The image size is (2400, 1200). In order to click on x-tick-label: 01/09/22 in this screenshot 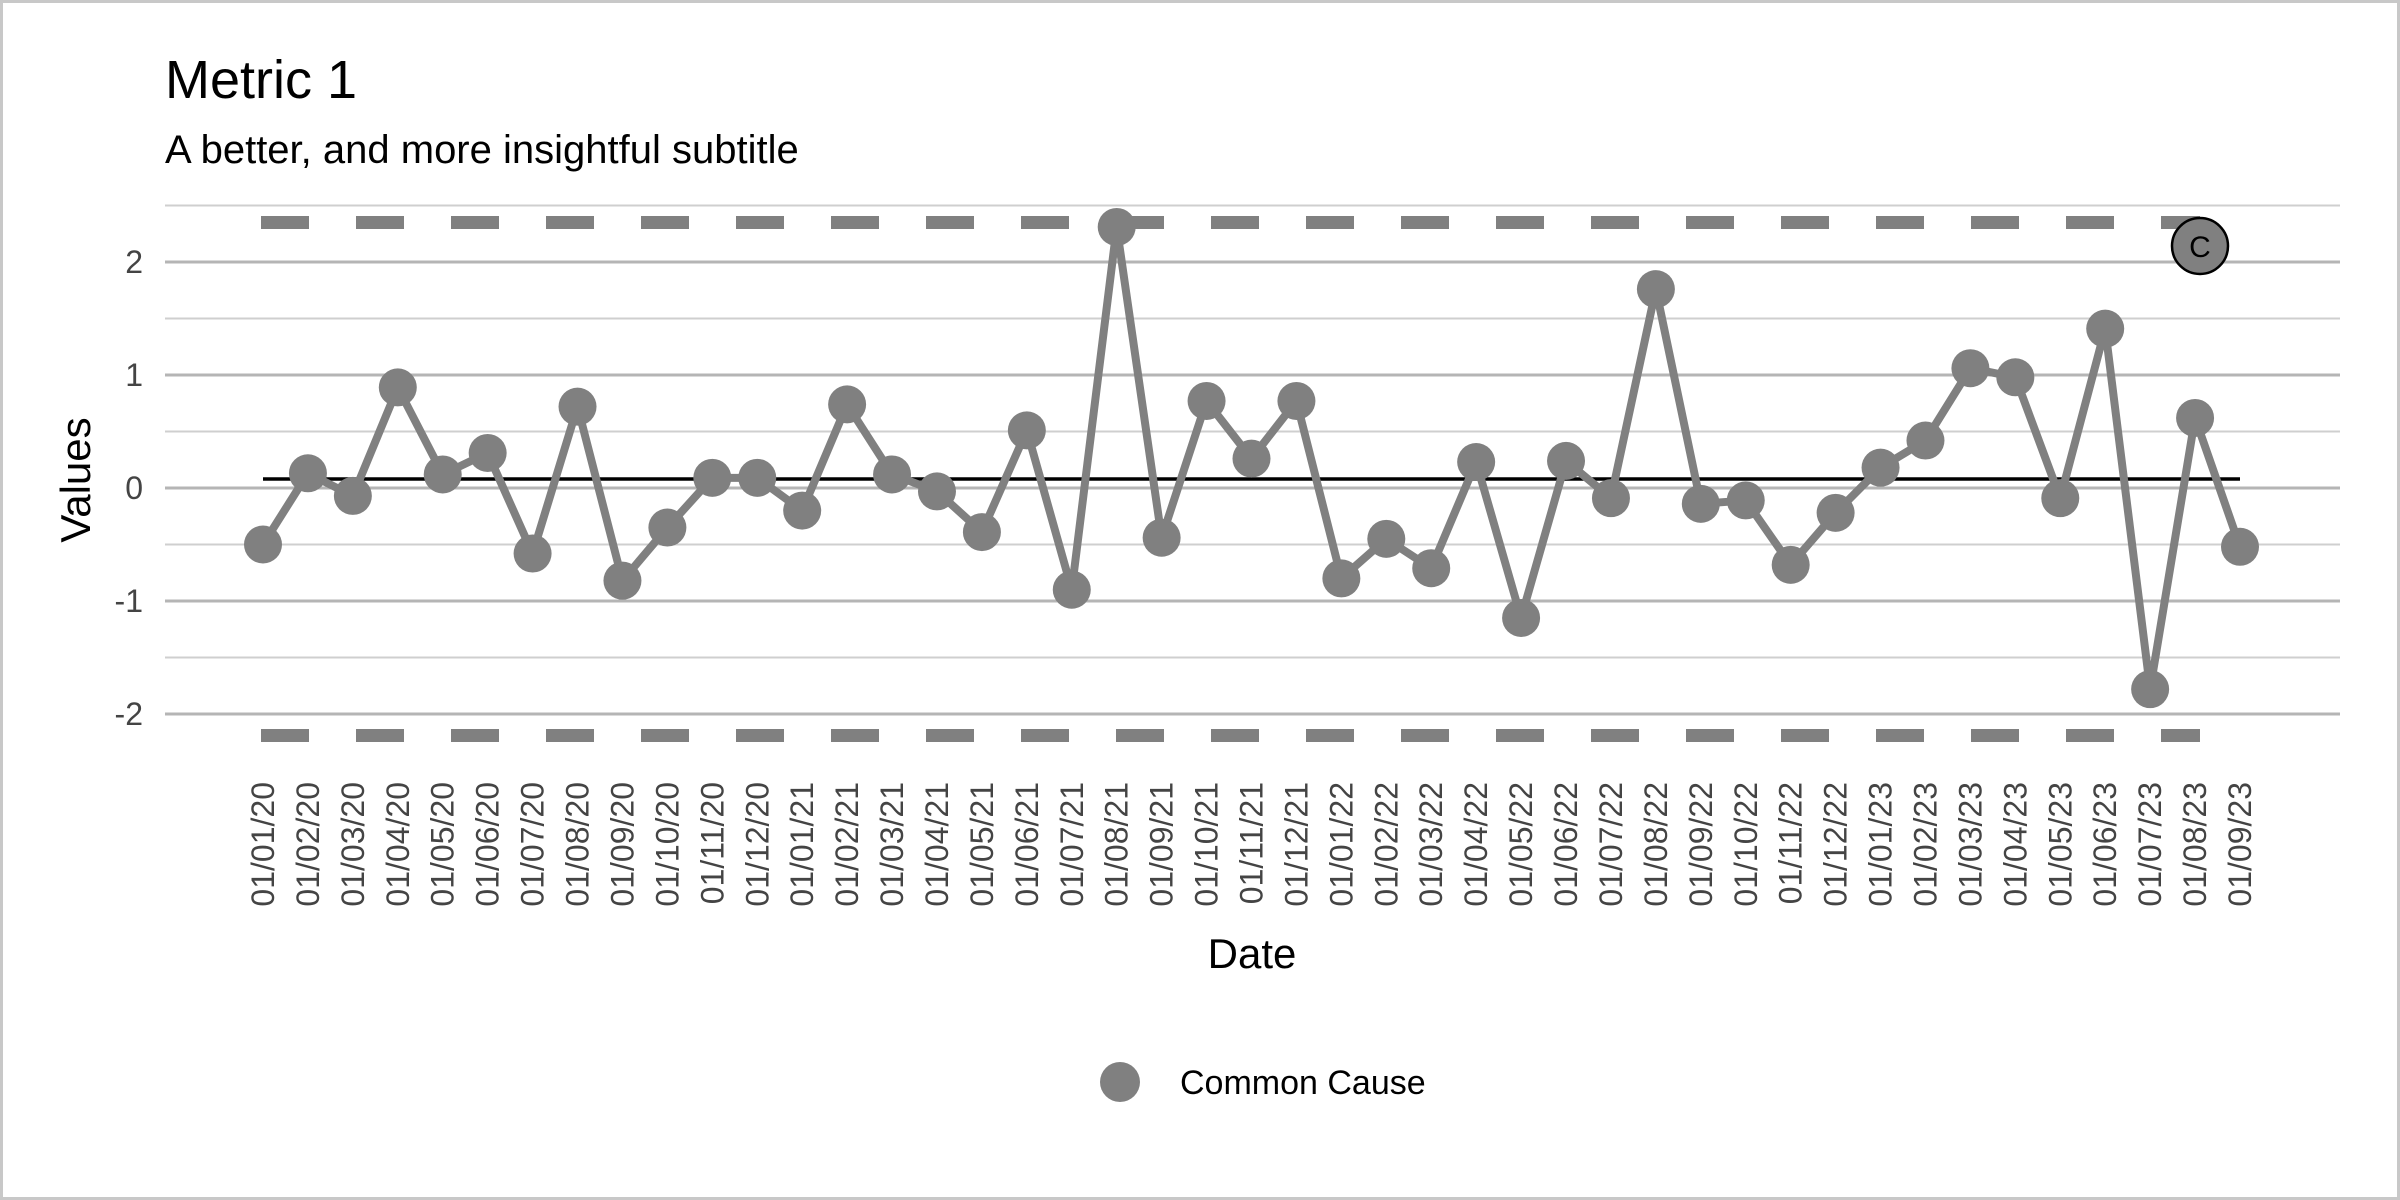, I will do `click(1701, 844)`.